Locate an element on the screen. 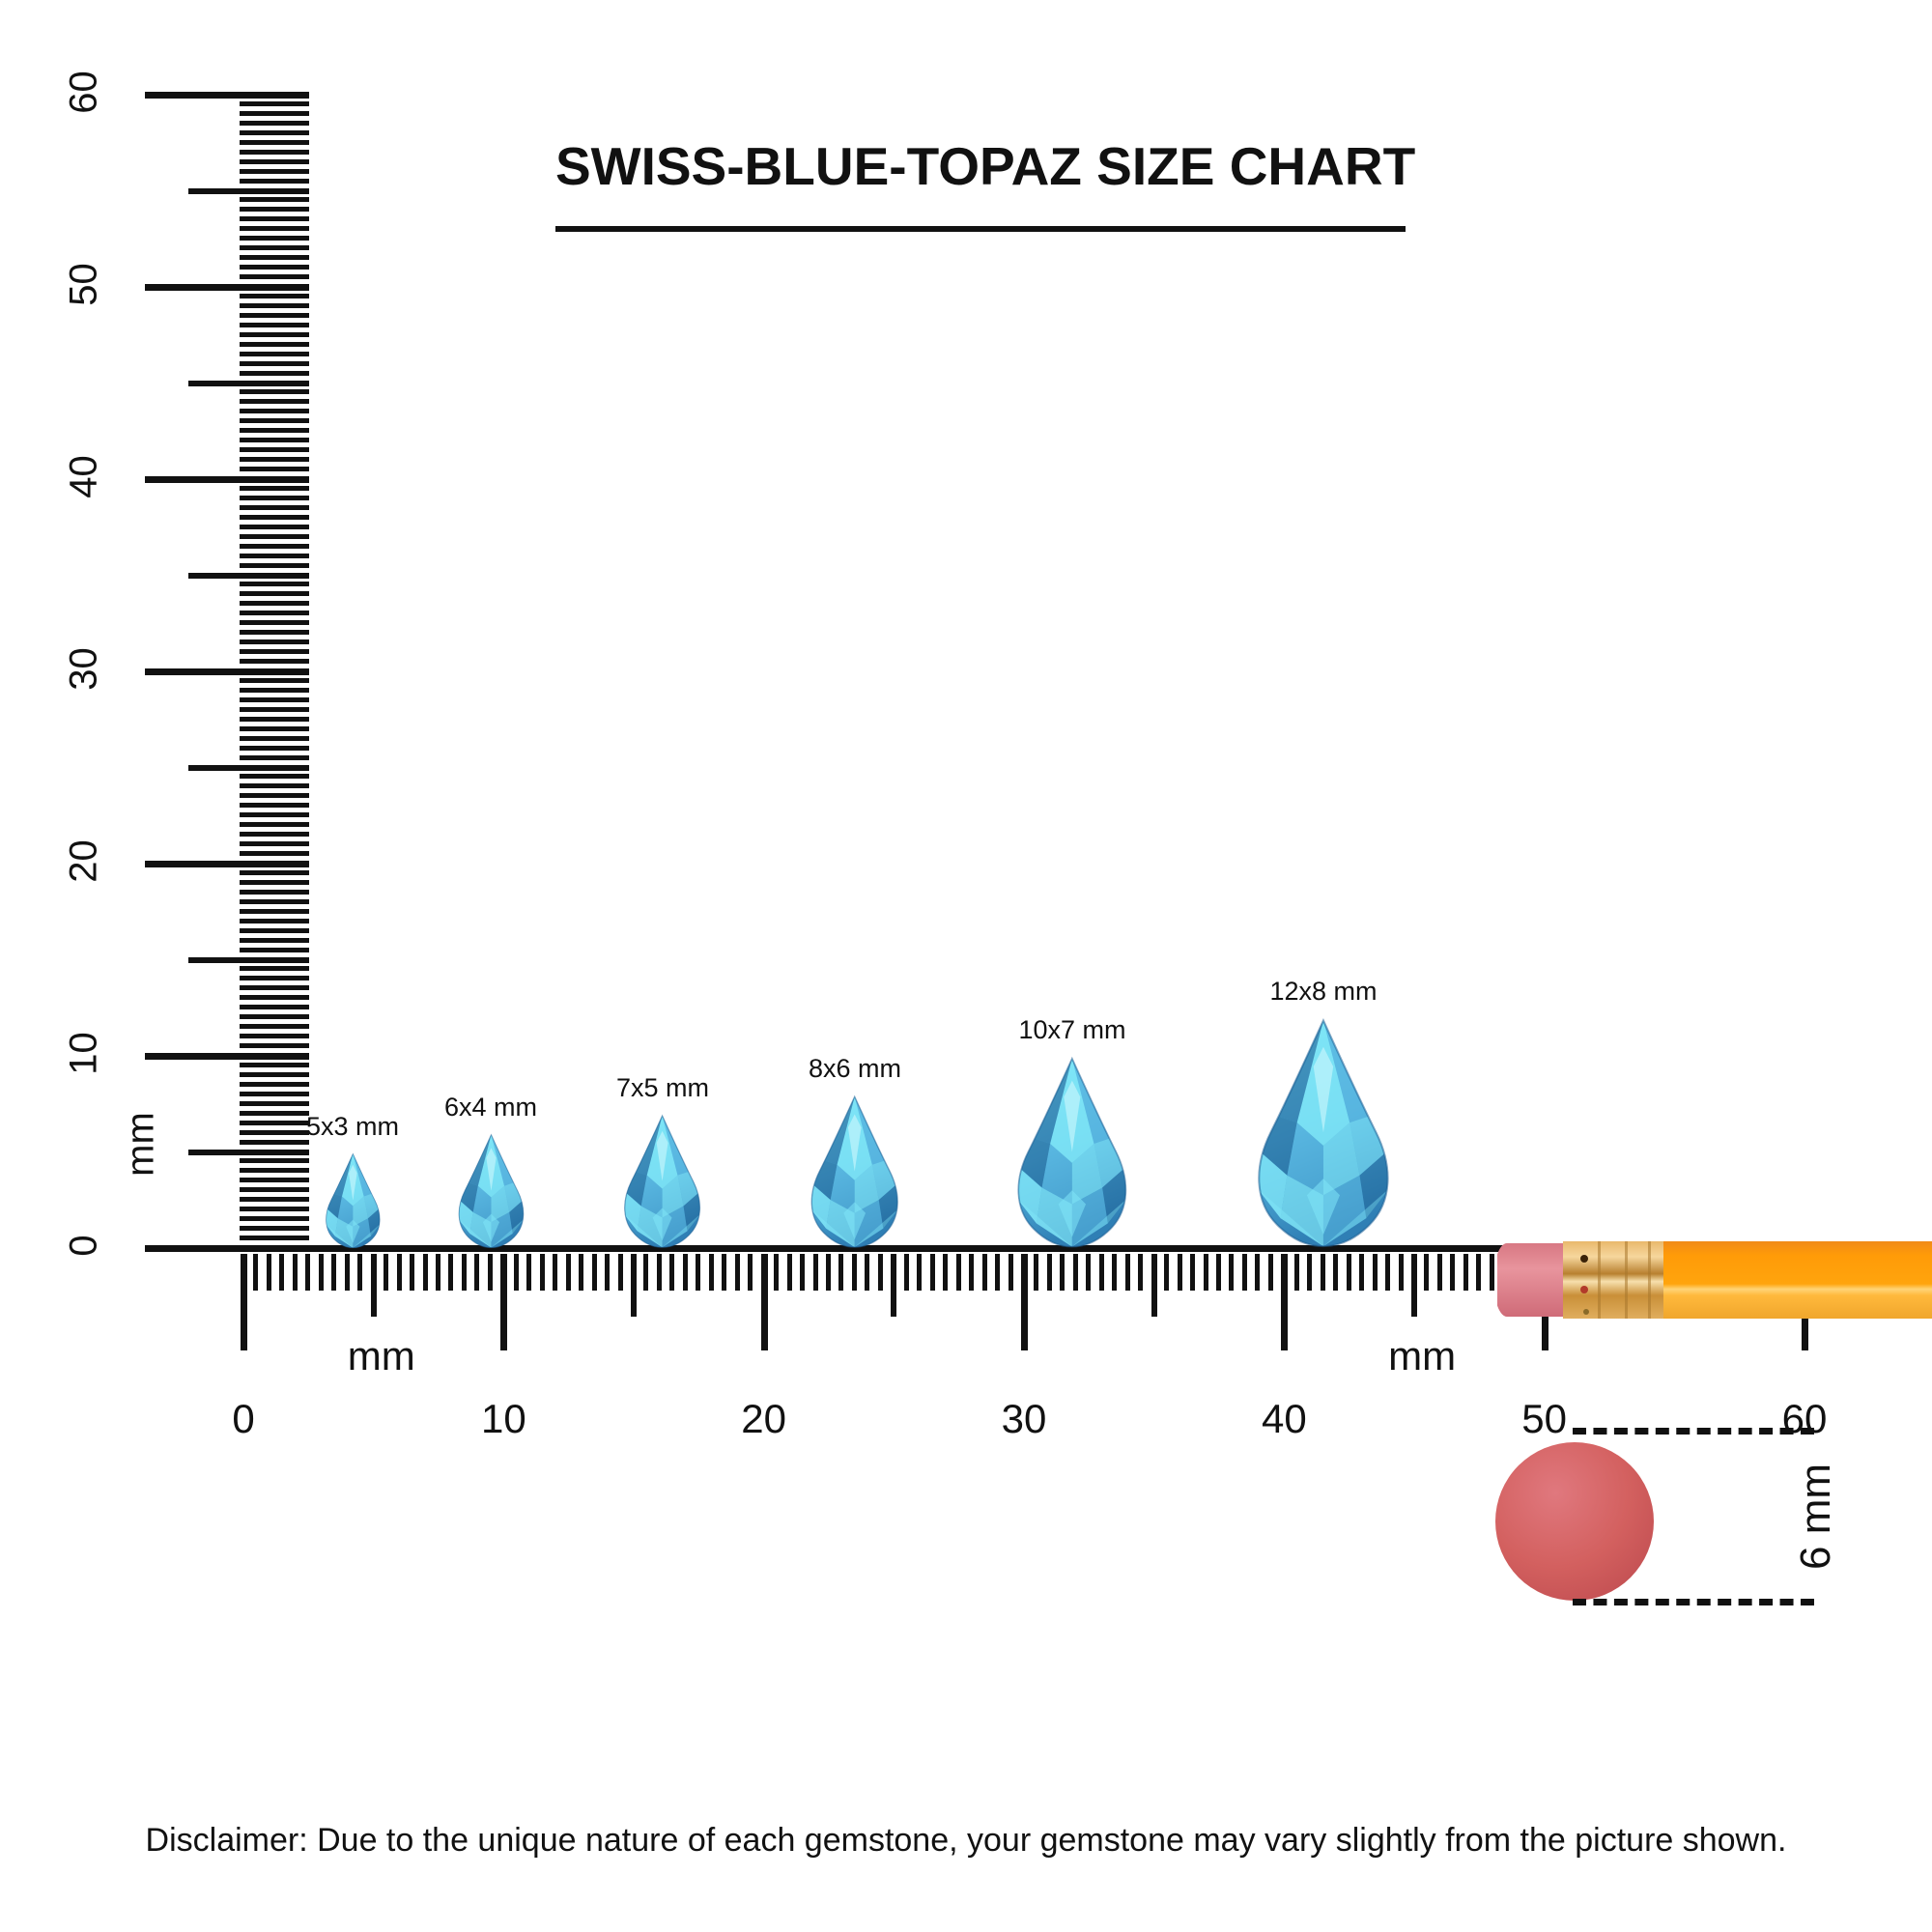 The image size is (1932, 1932). horizontal-tick-label: 30 is located at coordinates (1024, 1418).